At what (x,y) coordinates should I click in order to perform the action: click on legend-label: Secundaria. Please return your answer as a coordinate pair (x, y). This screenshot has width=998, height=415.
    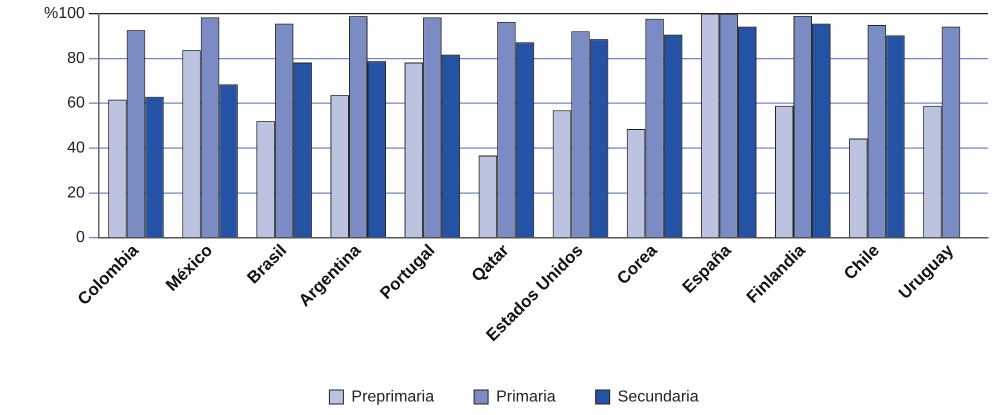
    Looking at the image, I should click on (658, 397).